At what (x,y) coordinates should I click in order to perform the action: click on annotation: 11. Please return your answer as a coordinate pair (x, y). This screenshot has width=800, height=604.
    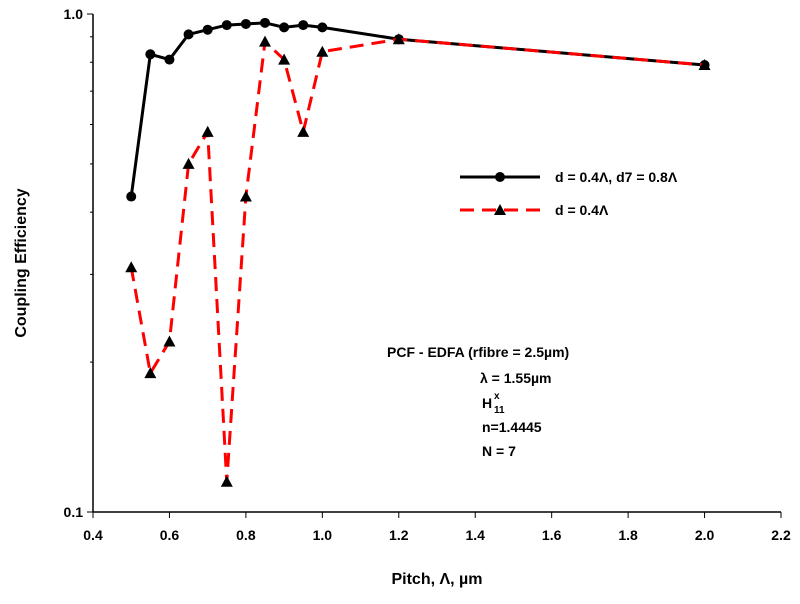
    Looking at the image, I should click on (499, 410).